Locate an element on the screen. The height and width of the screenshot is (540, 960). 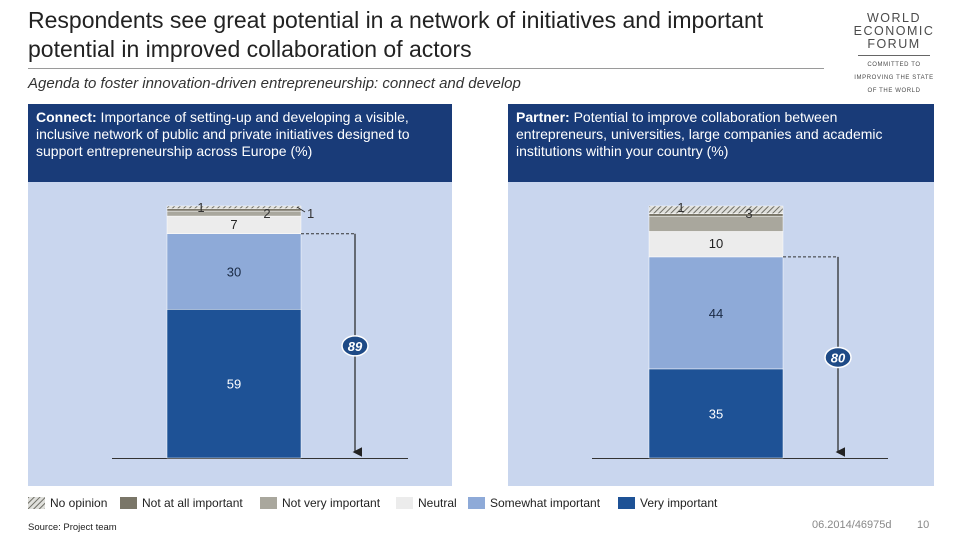
connect-bar-not-very-important is located at coordinates (234, 213).